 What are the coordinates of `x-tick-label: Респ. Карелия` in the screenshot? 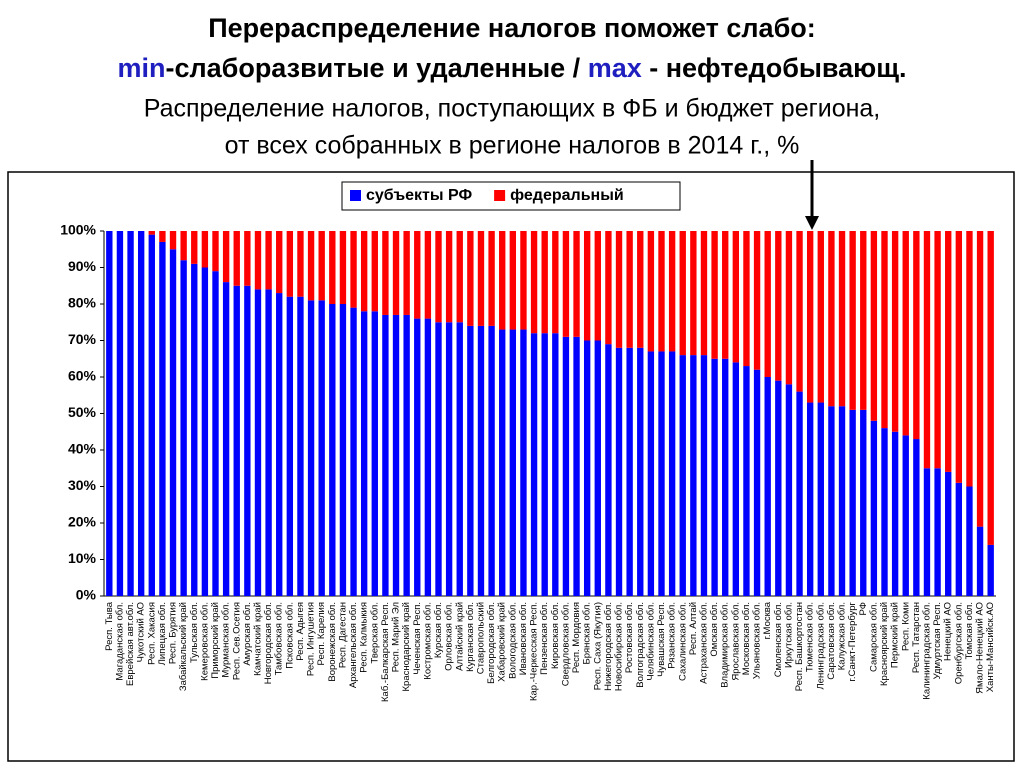 It's located at (321, 633).